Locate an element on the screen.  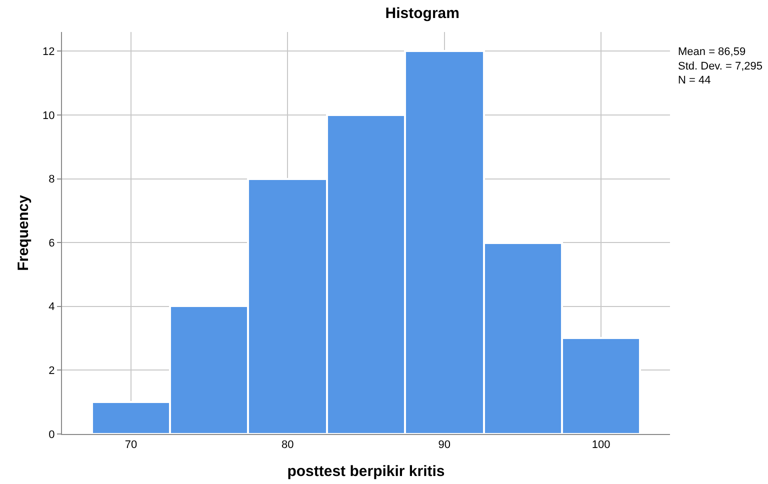
y-tick-label: 0 is located at coordinates (51, 434).